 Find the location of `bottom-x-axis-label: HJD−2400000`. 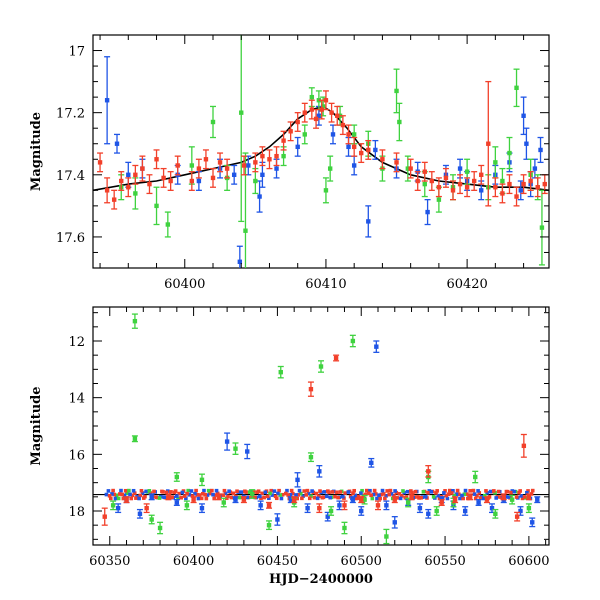

bottom-x-axis-label: HJD−2400000 is located at coordinates (321, 579).